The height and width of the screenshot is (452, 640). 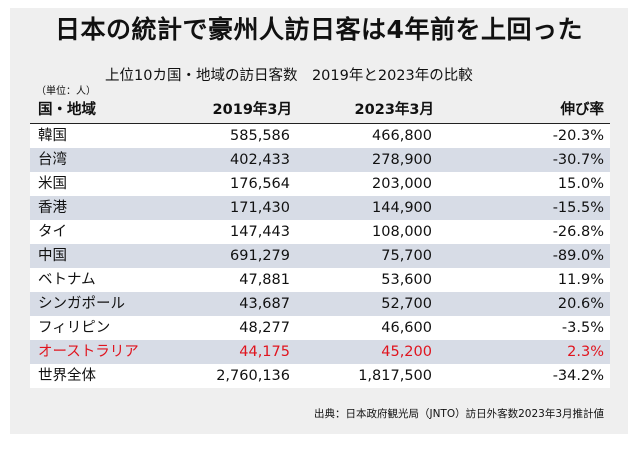 What do you see at coordinates (582, 110) in the screenshot?
I see `header-growth-rate: 伸び率` at bounding box center [582, 110].